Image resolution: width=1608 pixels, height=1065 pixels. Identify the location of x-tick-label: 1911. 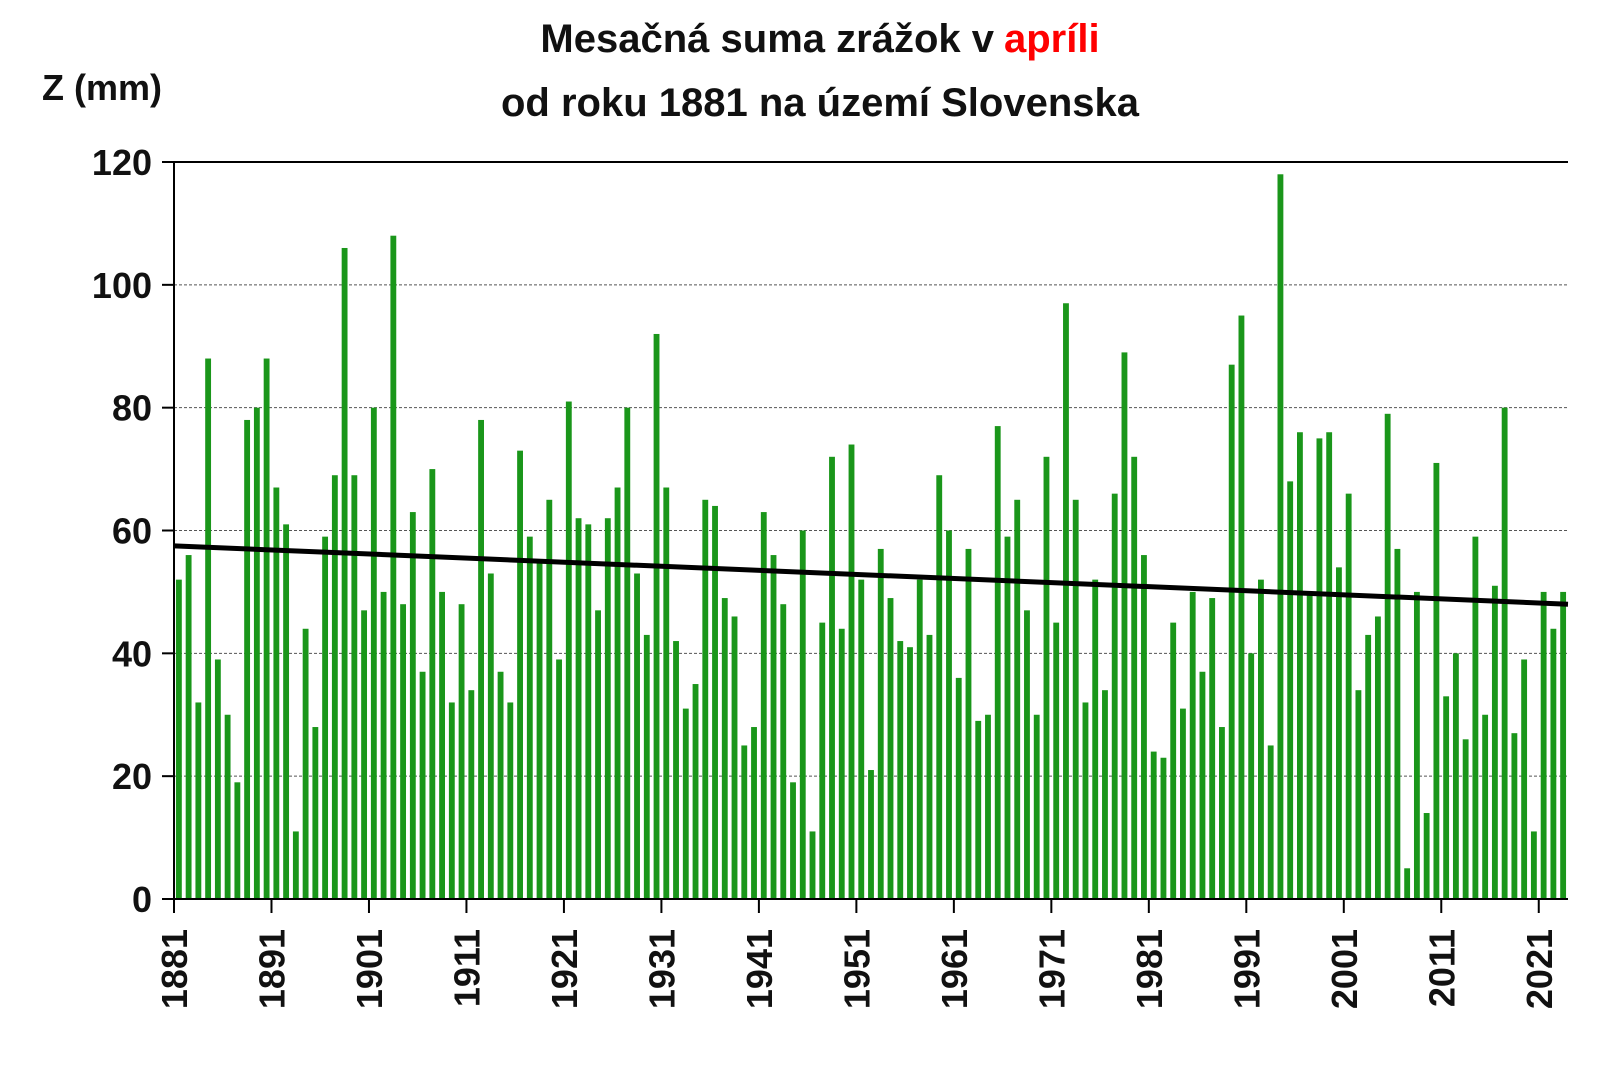
(466, 968).